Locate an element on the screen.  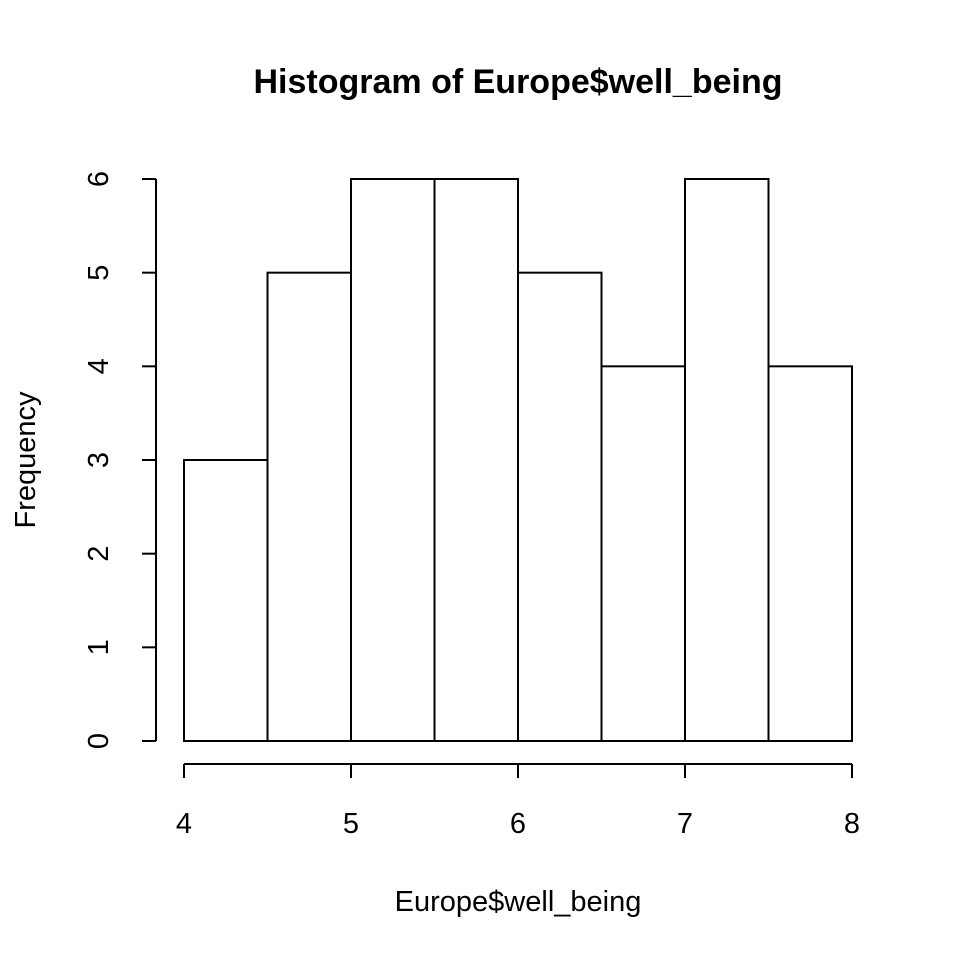
chart-title: Histogram of Europe$well_being is located at coordinates (518, 82).